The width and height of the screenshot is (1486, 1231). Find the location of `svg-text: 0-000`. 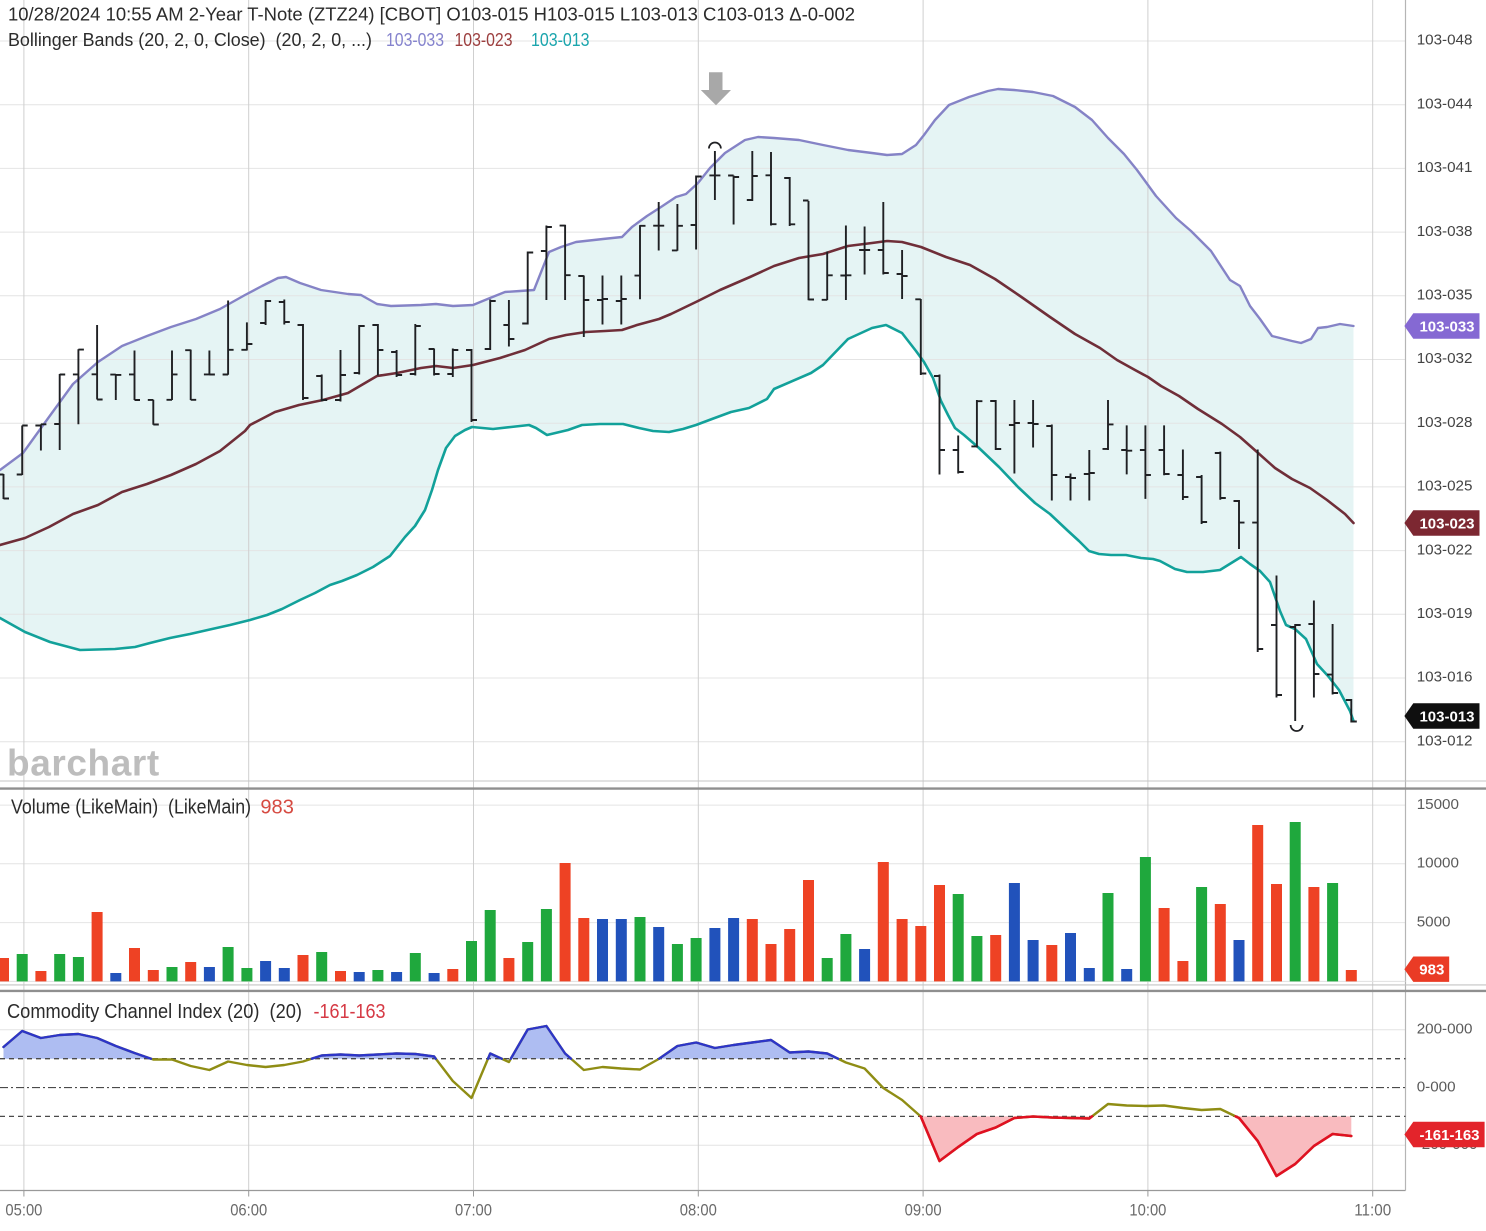

svg-text: 0-000 is located at coordinates (1436, 1086).